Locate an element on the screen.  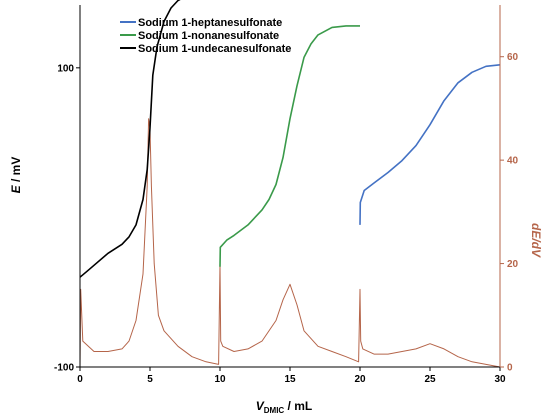
series-line-sodium-1-nonanesulfonate is located at coordinates (289, 146).